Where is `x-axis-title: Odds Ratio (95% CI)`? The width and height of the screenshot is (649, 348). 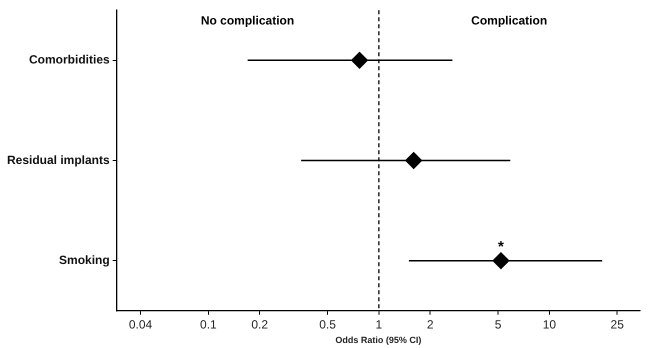
x-axis-title: Odds Ratio (95% CI) is located at coordinates (378, 340).